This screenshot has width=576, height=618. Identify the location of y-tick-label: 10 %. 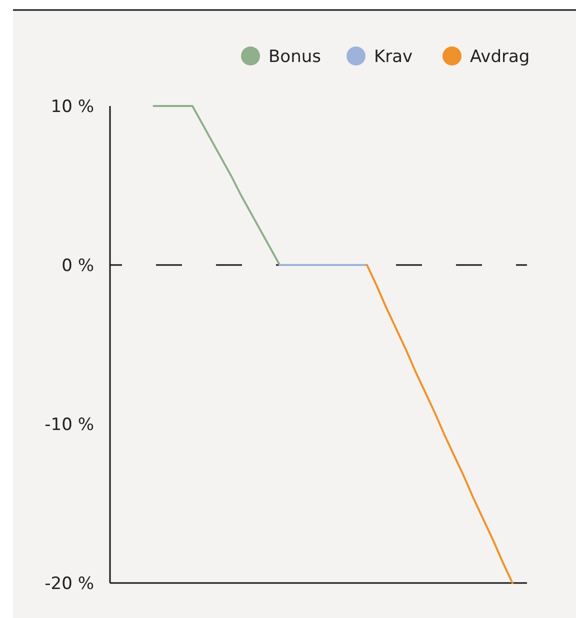
(72, 106).